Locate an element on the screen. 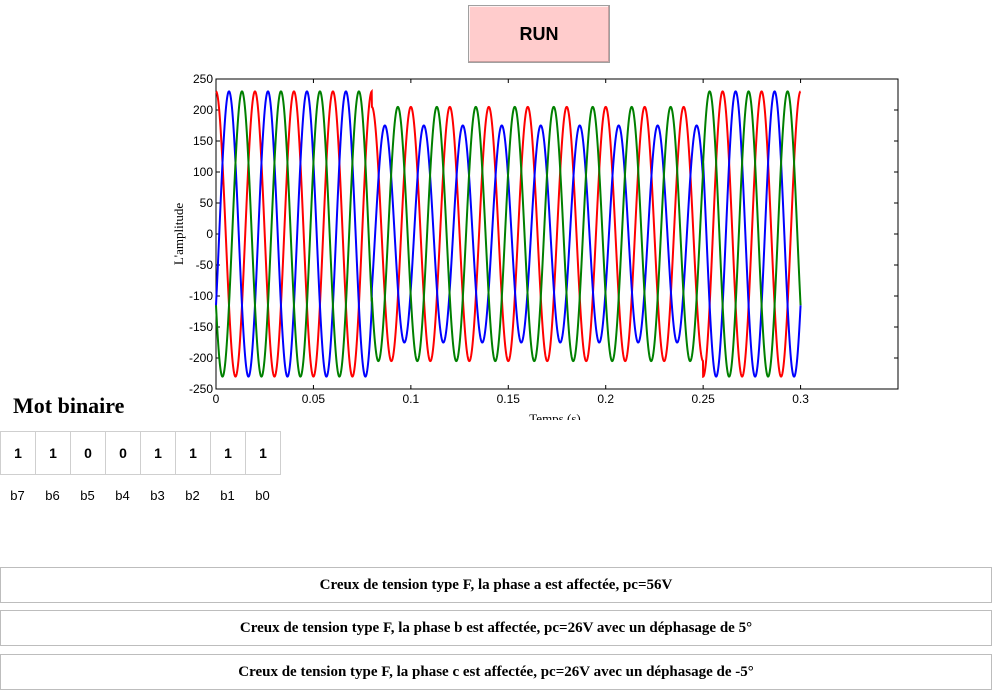  y-tick-label: 50 is located at coordinates (207, 203).